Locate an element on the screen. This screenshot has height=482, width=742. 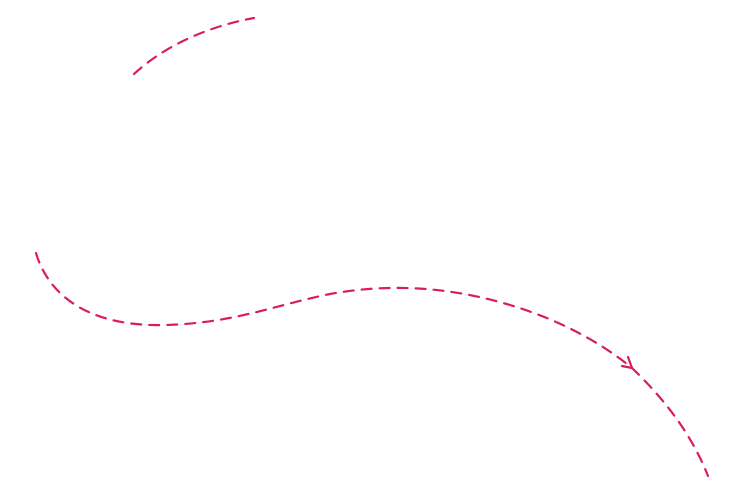
arrowhead-icon is located at coordinates (627, 362).